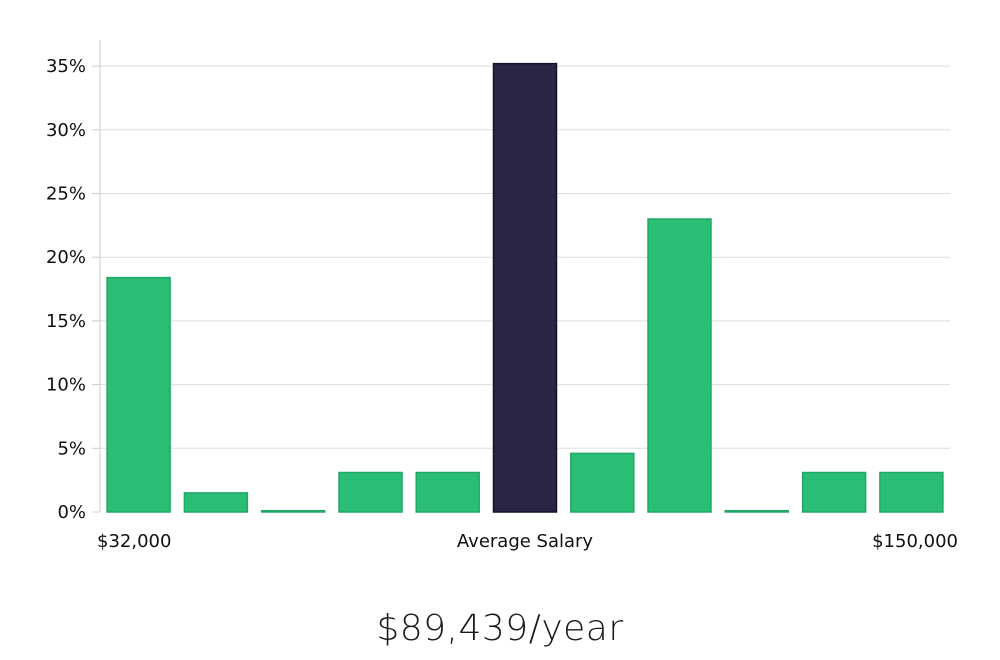 The width and height of the screenshot is (1000, 660). I want to click on x-axis-max-label: $150,000, so click(915, 541).